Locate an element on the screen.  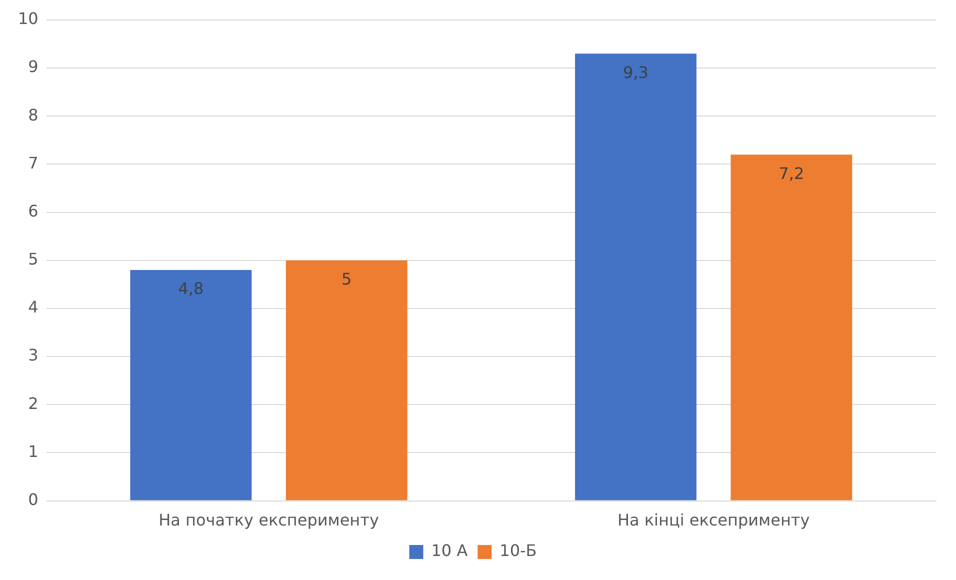
y-tick-label: 4 is located at coordinates (33, 307).